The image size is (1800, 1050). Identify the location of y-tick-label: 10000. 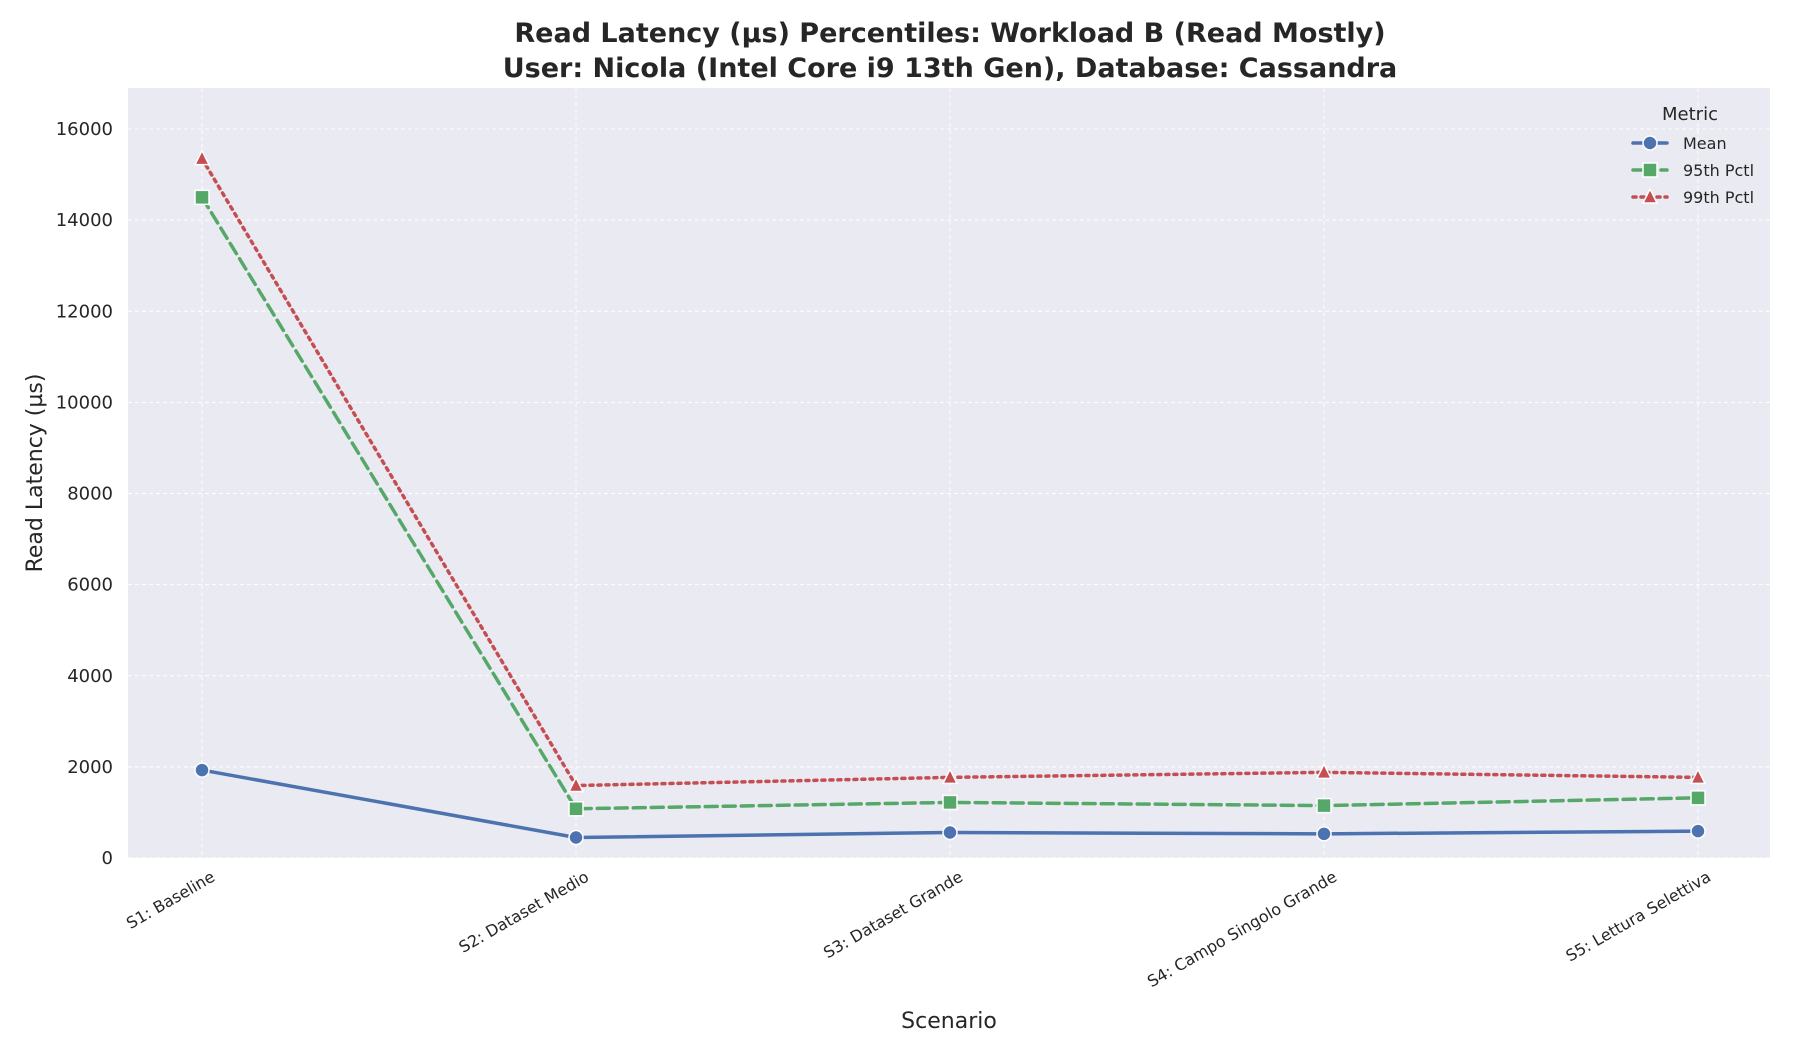
(84, 402).